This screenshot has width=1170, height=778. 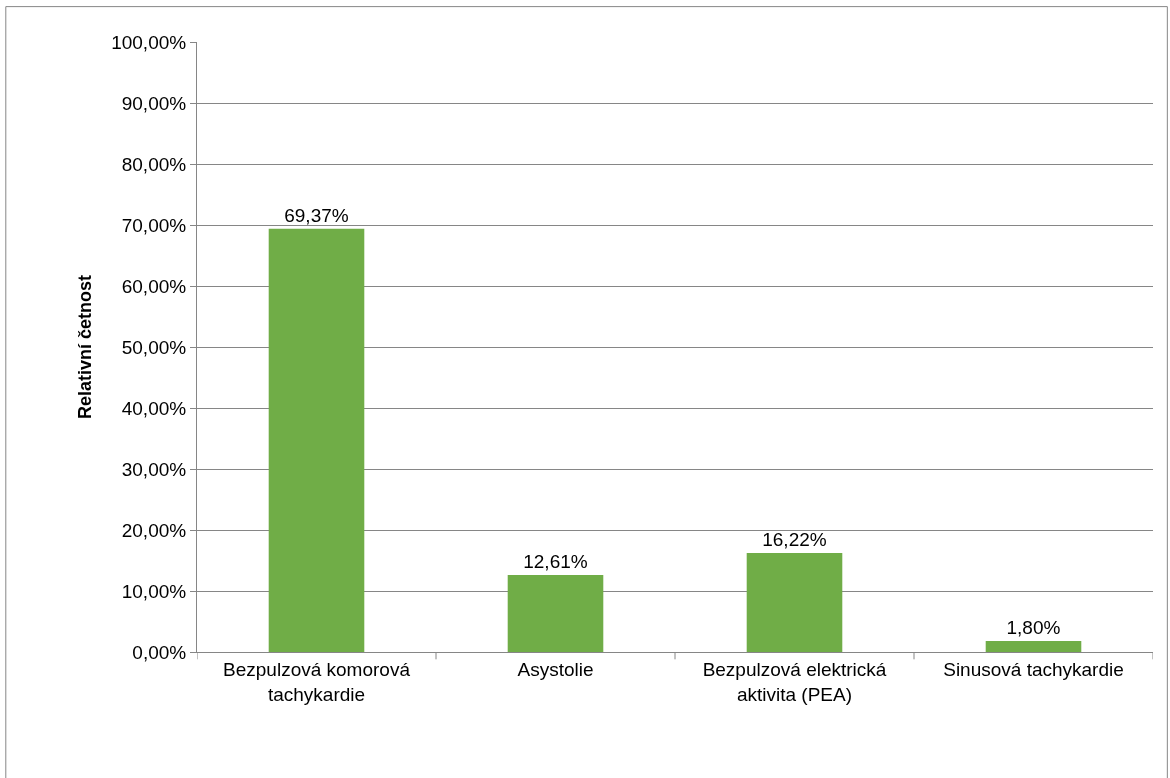 What do you see at coordinates (794, 681) in the screenshot?
I see `x-tick-label: Bezpulzová elektrická aktivita (PEA)` at bounding box center [794, 681].